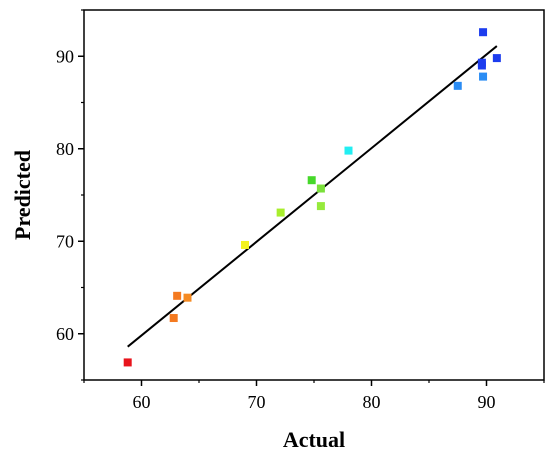 The width and height of the screenshot is (550, 466). I want to click on y-tick-label: 90, so click(65, 56).